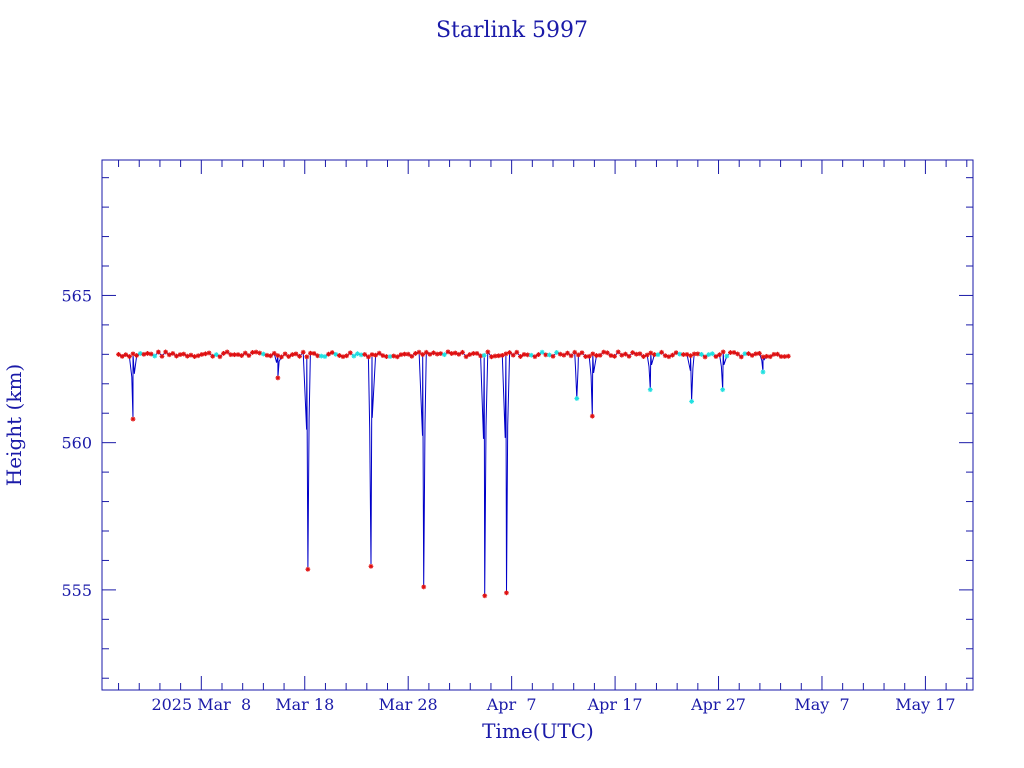  I want to click on x-tick-label: May 17, so click(925, 704).